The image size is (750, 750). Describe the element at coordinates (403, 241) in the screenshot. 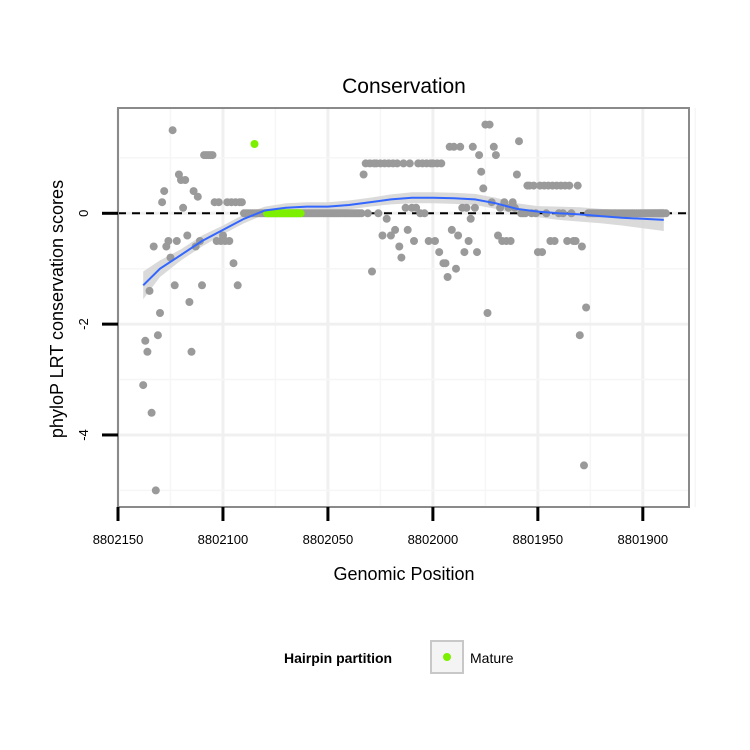

I see `smooth-line` at that location.